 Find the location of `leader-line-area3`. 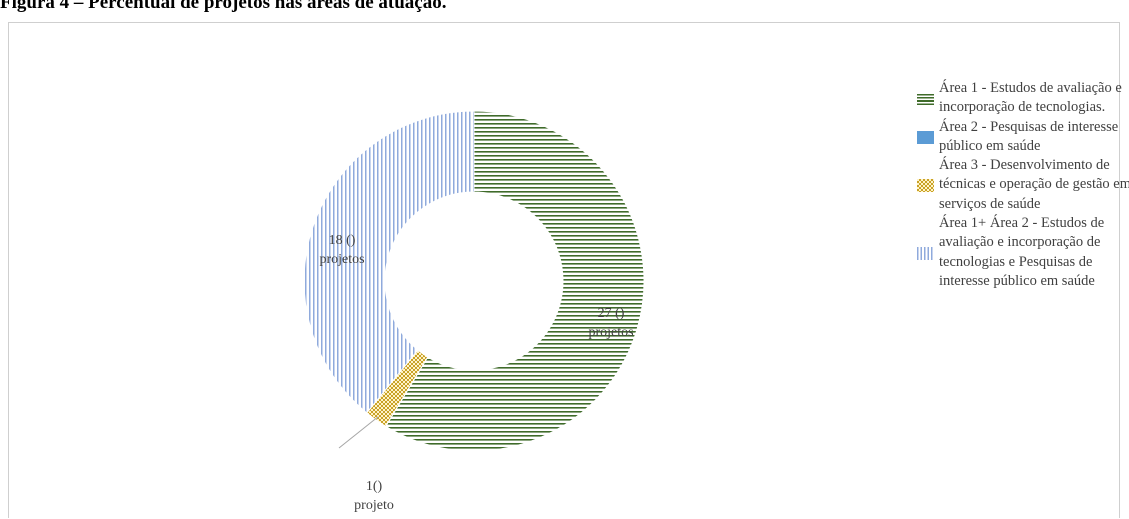

leader-line-area3 is located at coordinates (358, 432).